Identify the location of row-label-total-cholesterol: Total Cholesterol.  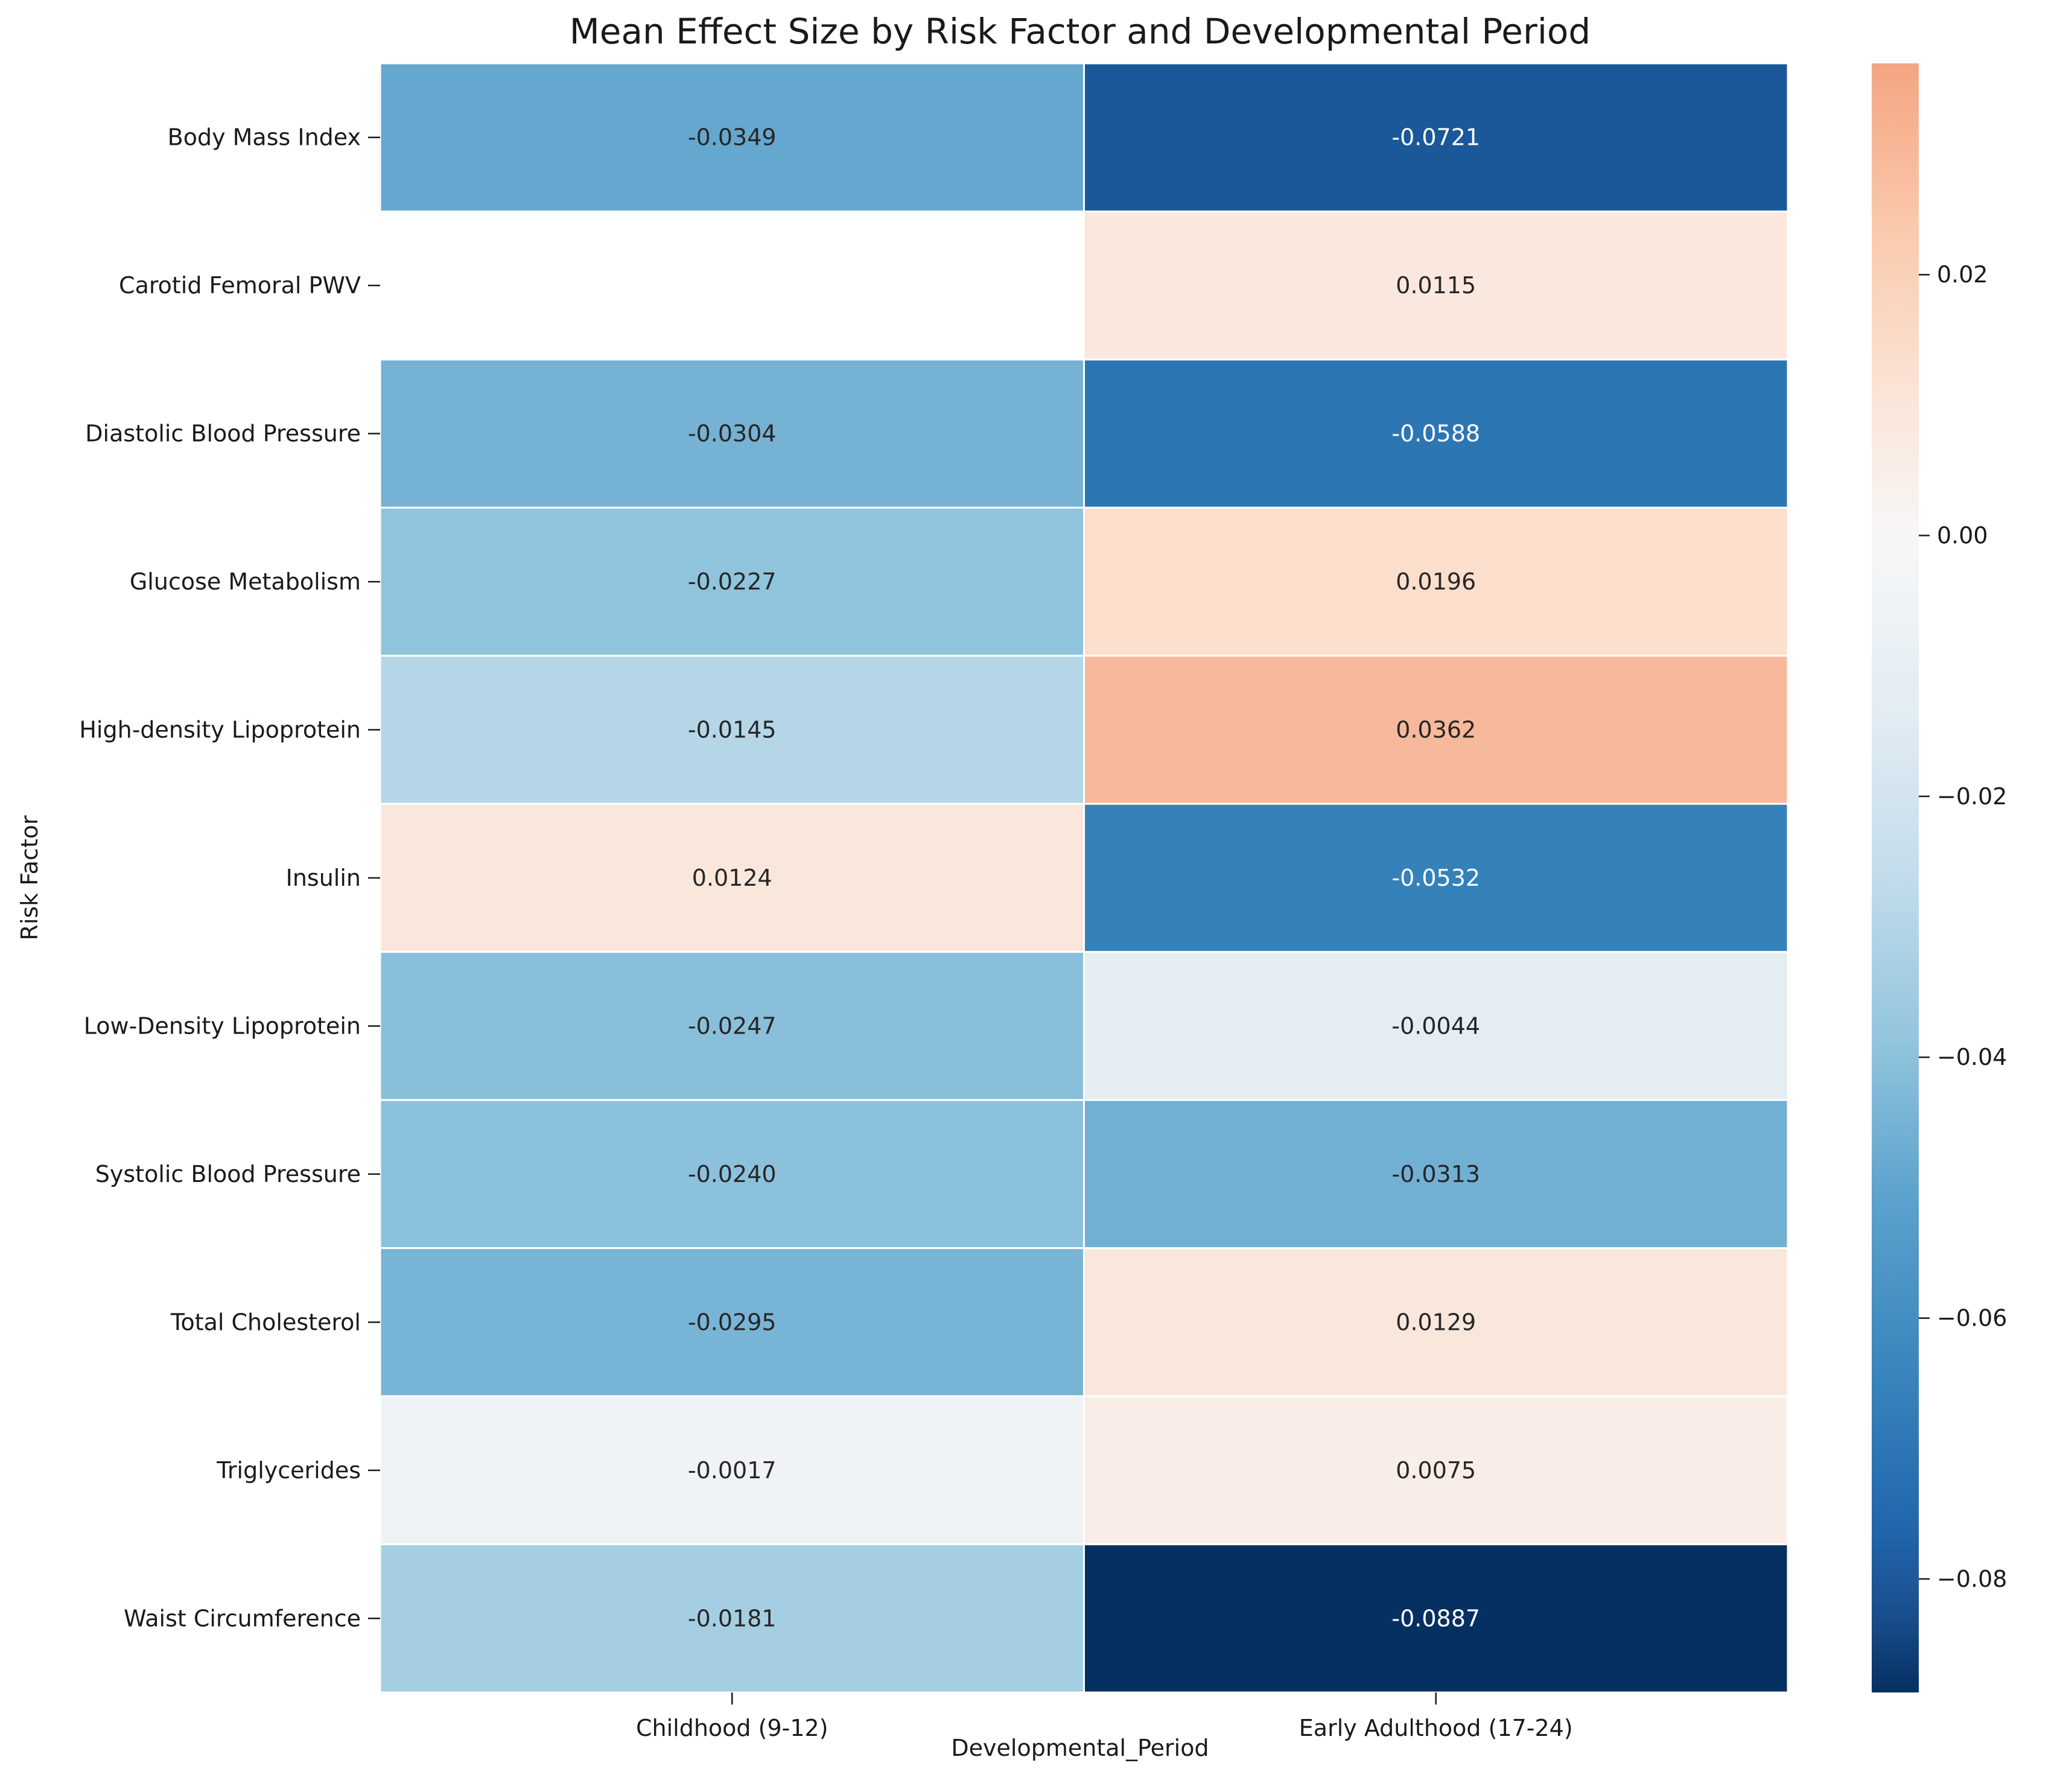
(265, 1322).